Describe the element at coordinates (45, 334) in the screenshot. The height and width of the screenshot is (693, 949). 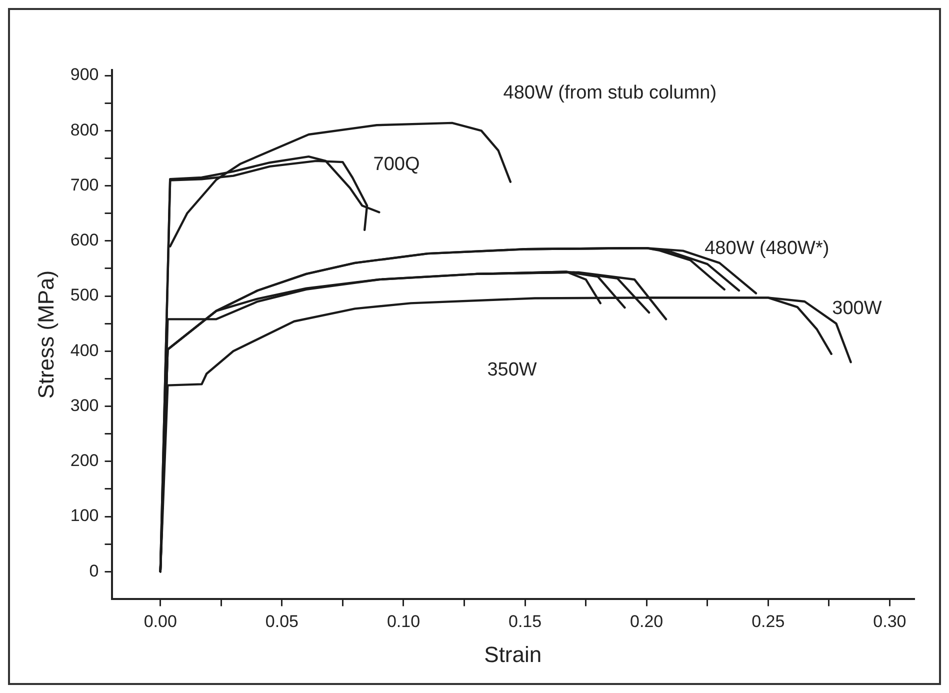
I see `y-axis-title: Stress (MPa)` at that location.